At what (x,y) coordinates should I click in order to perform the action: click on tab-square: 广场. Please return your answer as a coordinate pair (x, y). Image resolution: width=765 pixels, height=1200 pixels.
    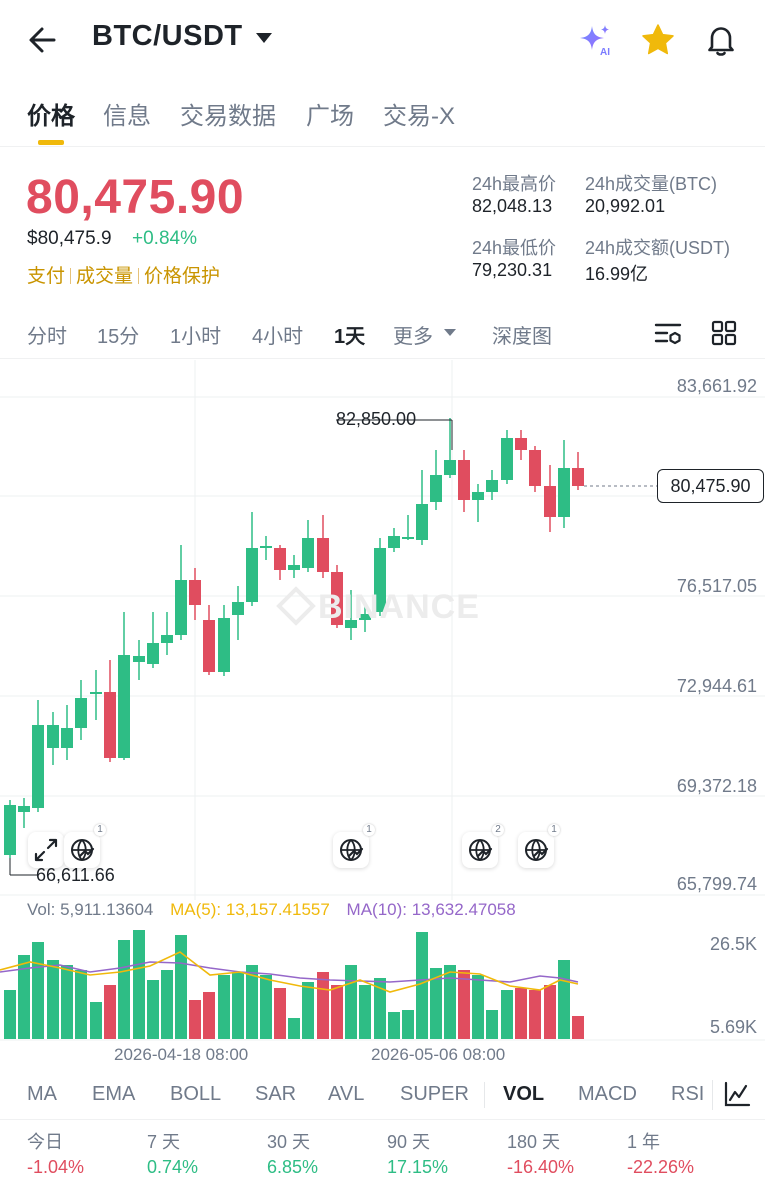
    Looking at the image, I should click on (330, 116).